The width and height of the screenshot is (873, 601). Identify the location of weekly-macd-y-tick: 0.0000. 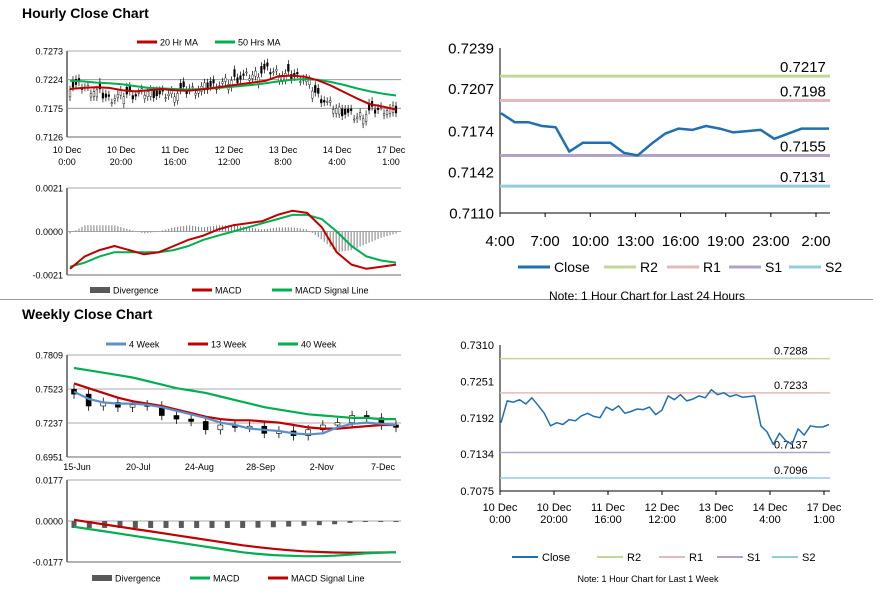
(49, 522).